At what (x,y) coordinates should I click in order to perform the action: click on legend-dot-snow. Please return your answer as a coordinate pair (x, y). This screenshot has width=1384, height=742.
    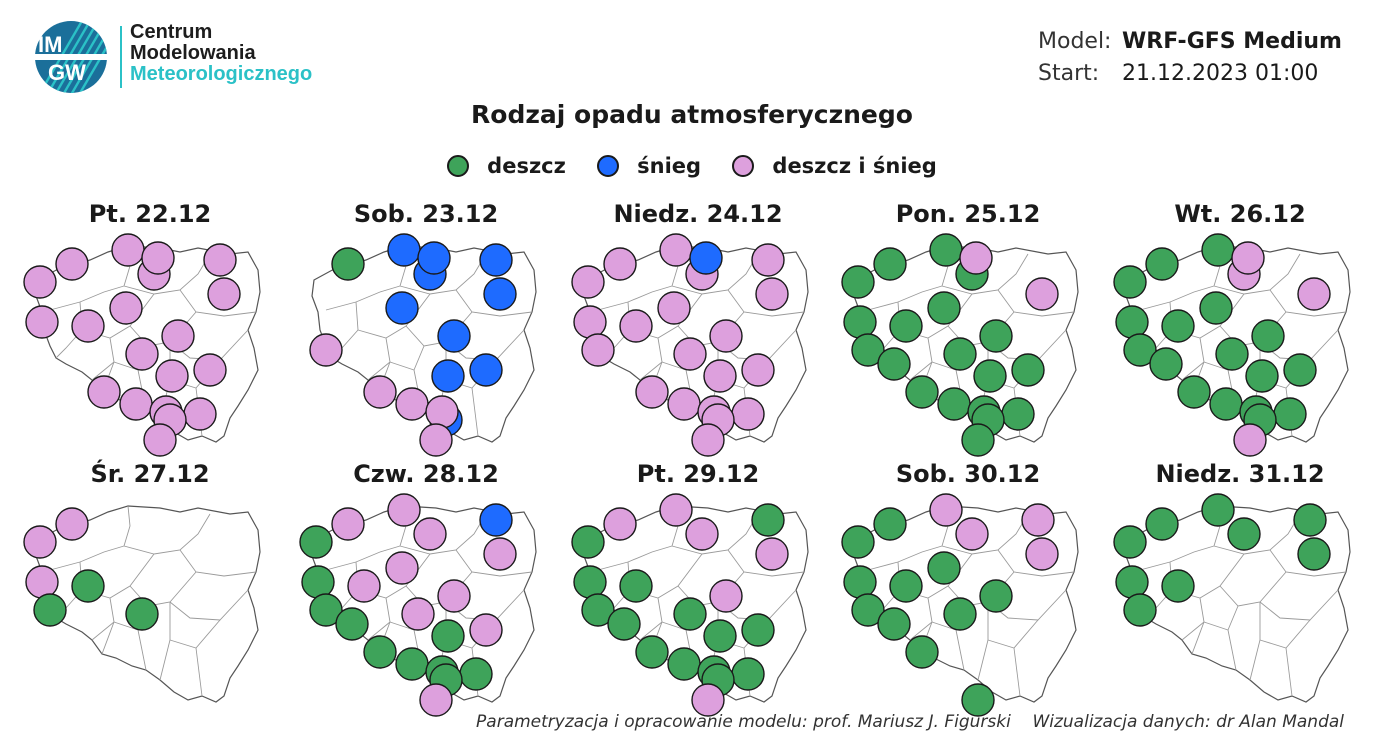
    Looking at the image, I should click on (608, 166).